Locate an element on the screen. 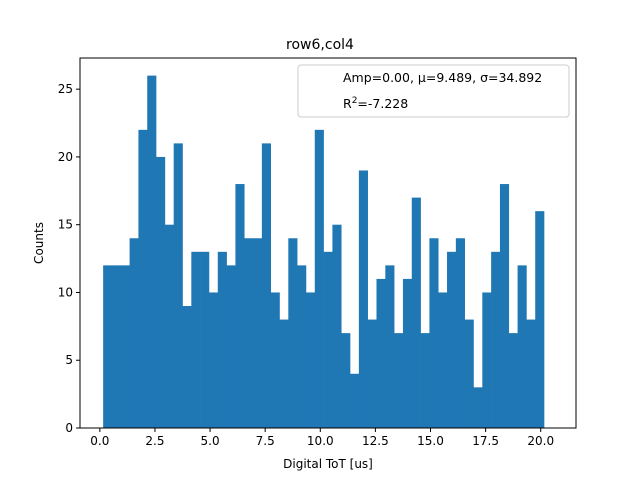  x-axis-label: Digital ToT [us] is located at coordinates (328, 464).